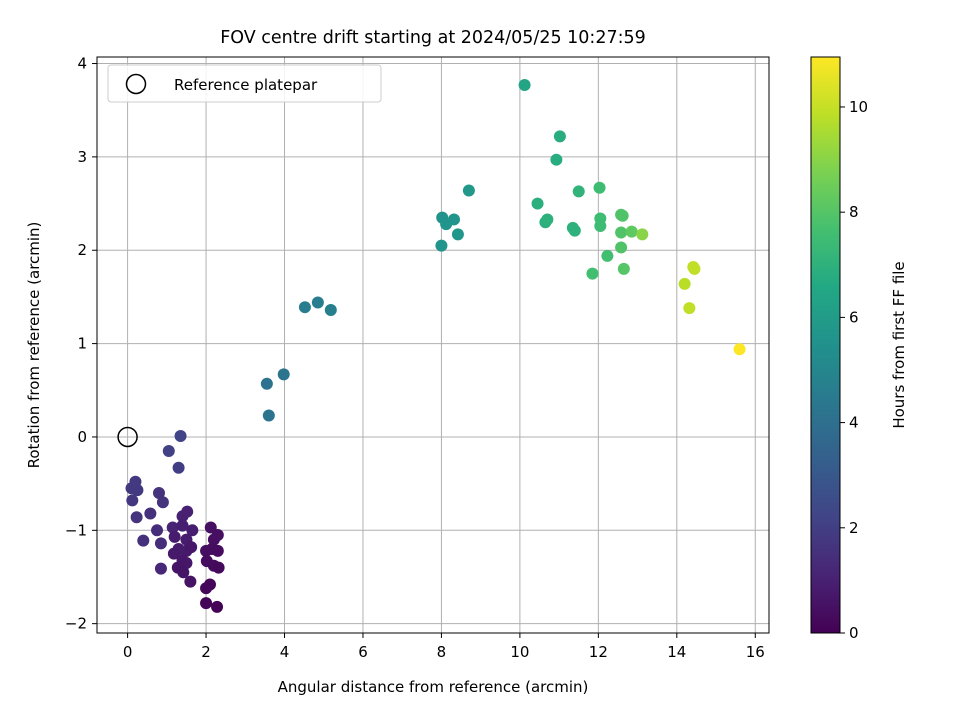  What do you see at coordinates (854, 212) in the screenshot?
I see `colorbar-tick-label: 8` at bounding box center [854, 212].